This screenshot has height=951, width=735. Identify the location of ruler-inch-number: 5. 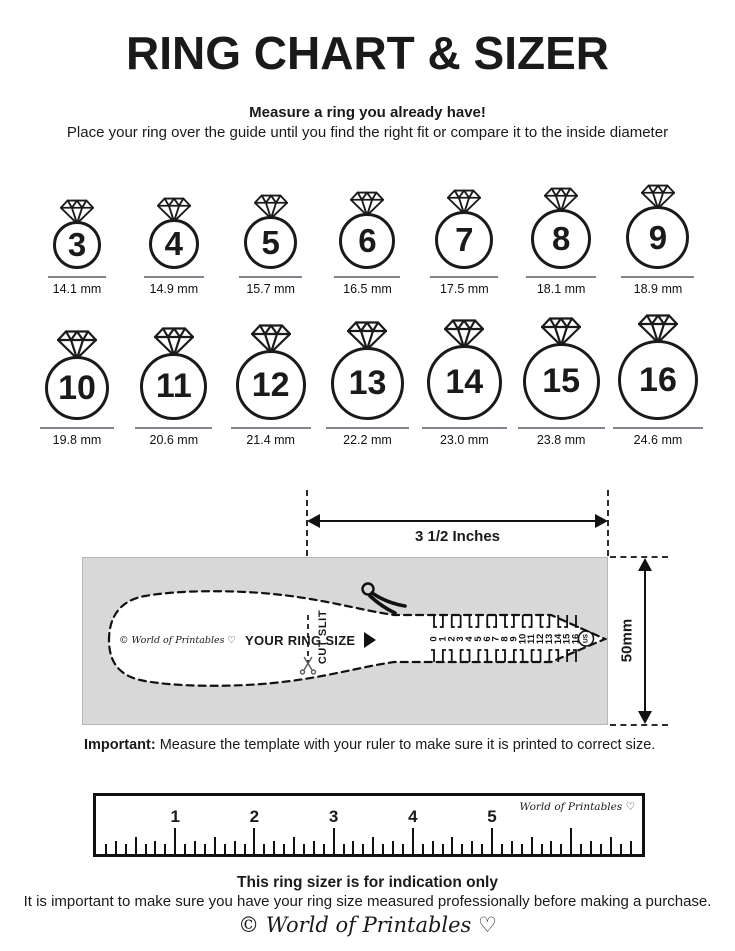
(492, 816).